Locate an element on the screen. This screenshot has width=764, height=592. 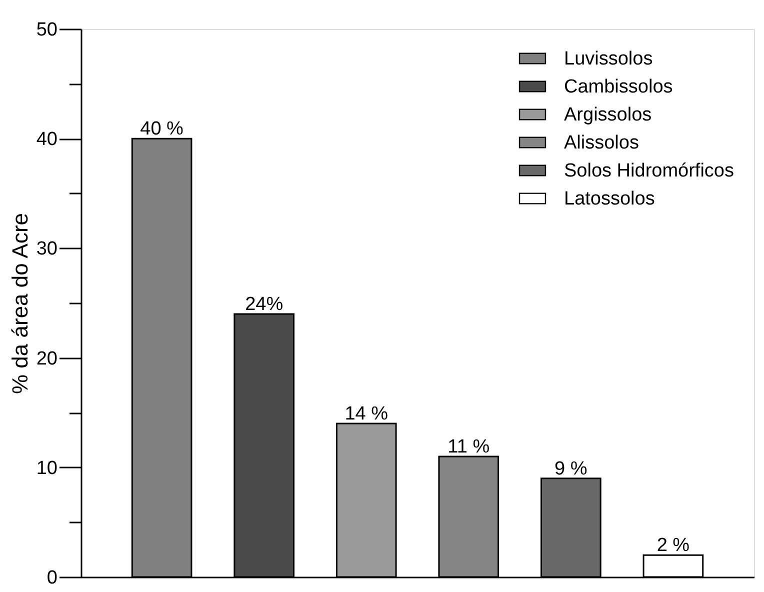
data-label: 11 % is located at coordinates (469, 447).